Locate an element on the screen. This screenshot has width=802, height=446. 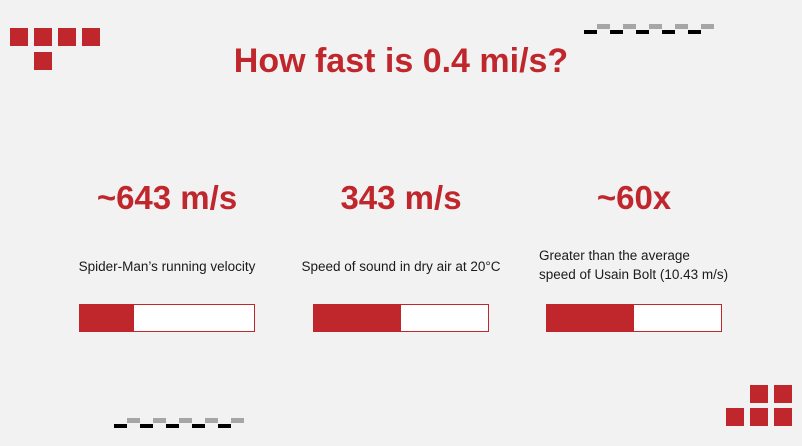
stat-card: ~643 m/s is located at coordinates (167, 198).